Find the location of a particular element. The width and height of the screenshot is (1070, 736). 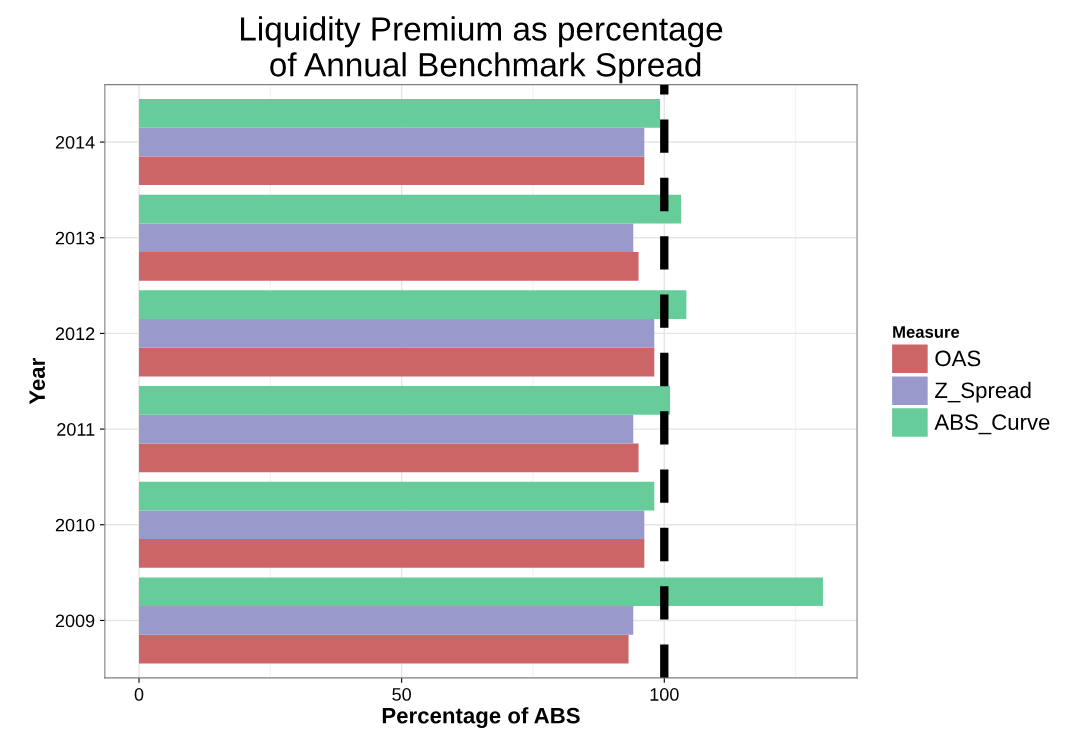

legend-label: ABS_Curve is located at coordinates (992, 424).